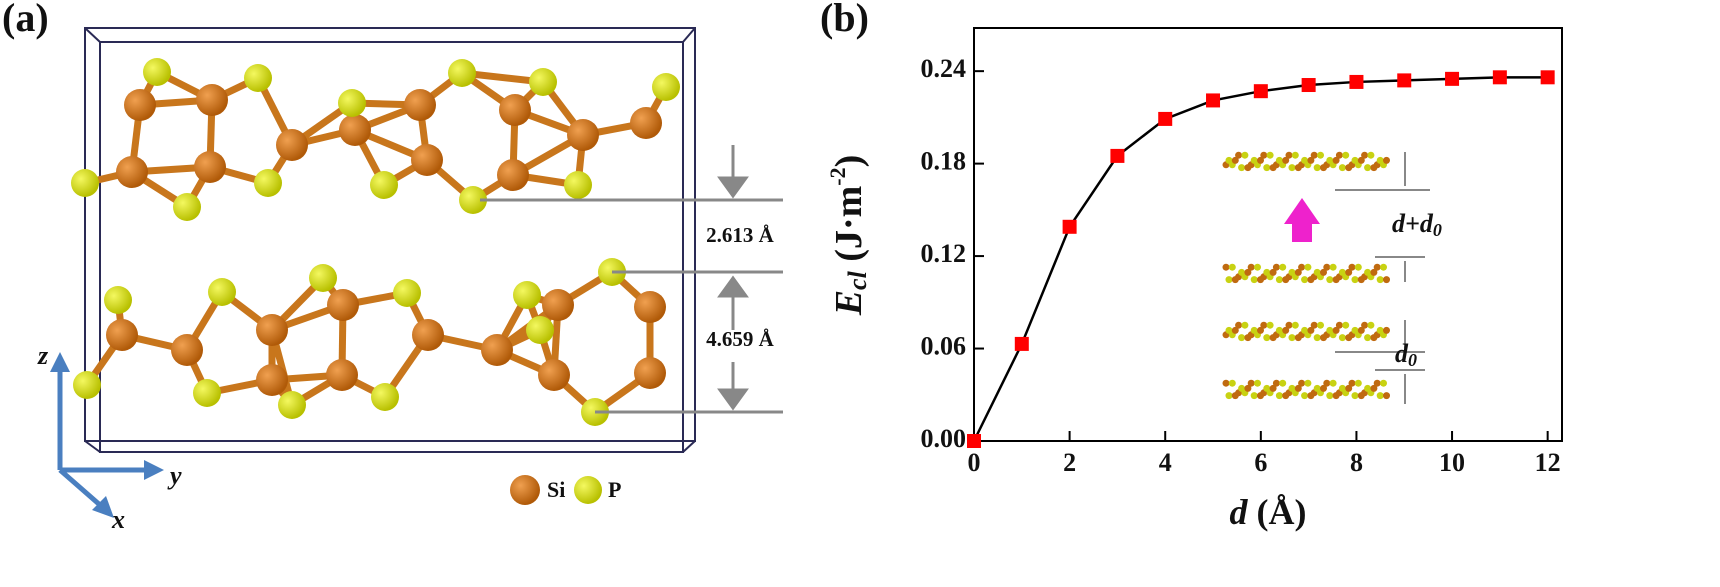 The image size is (1720, 587). I want to click on axis-label: y, so click(174, 475).